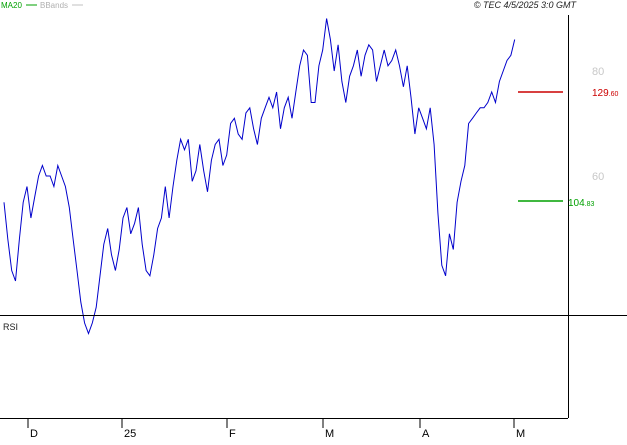  What do you see at coordinates (276, 429) in the screenshot?
I see `x-axis: D 25 F M A M` at bounding box center [276, 429].